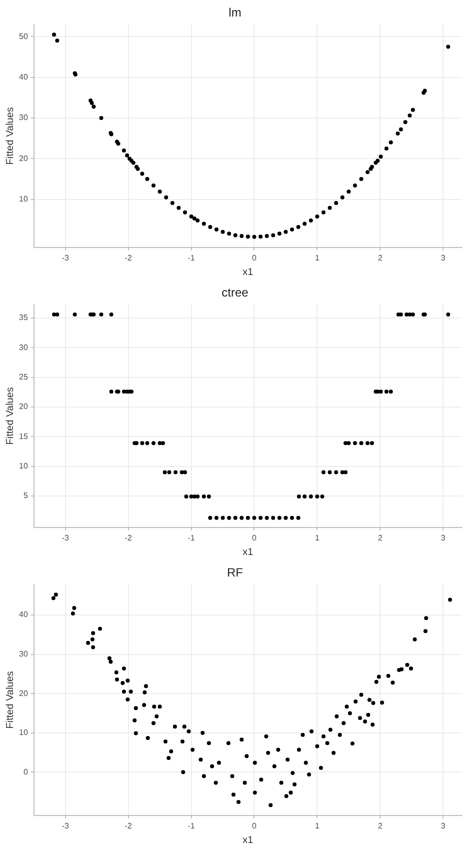  I want to click on chart-title: RF, so click(235, 573).